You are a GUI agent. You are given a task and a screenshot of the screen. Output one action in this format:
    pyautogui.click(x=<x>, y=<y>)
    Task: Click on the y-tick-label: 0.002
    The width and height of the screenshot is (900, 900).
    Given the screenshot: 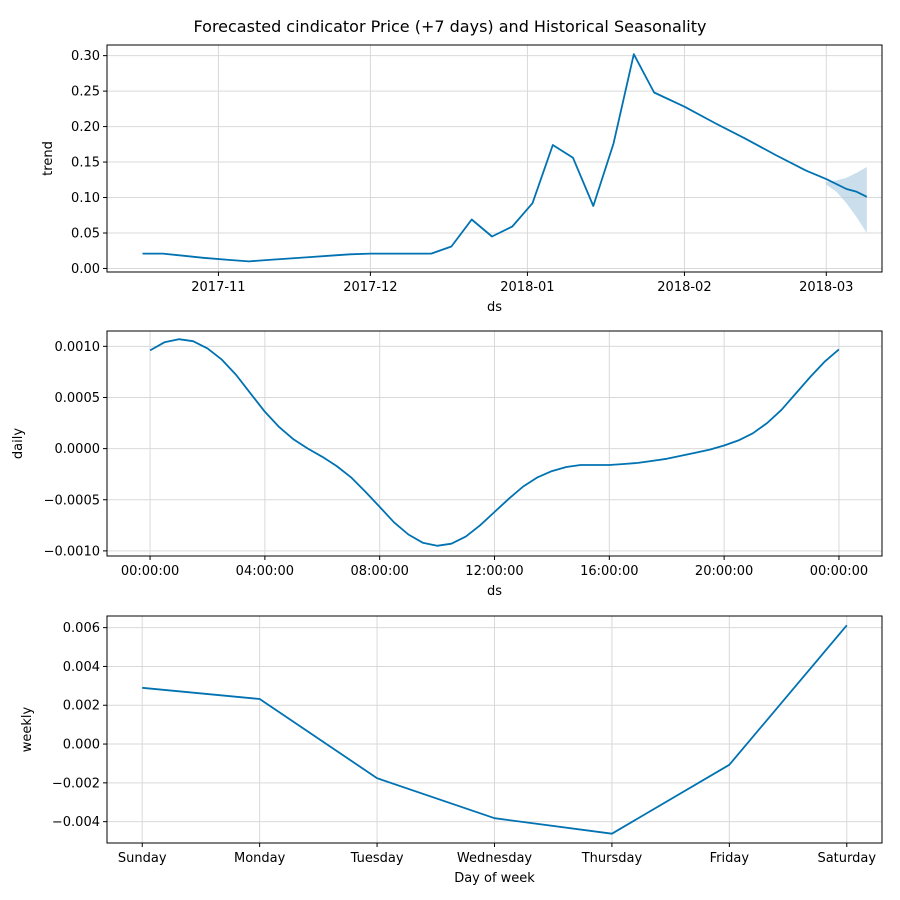 What is the action you would take?
    pyautogui.click(x=81, y=706)
    